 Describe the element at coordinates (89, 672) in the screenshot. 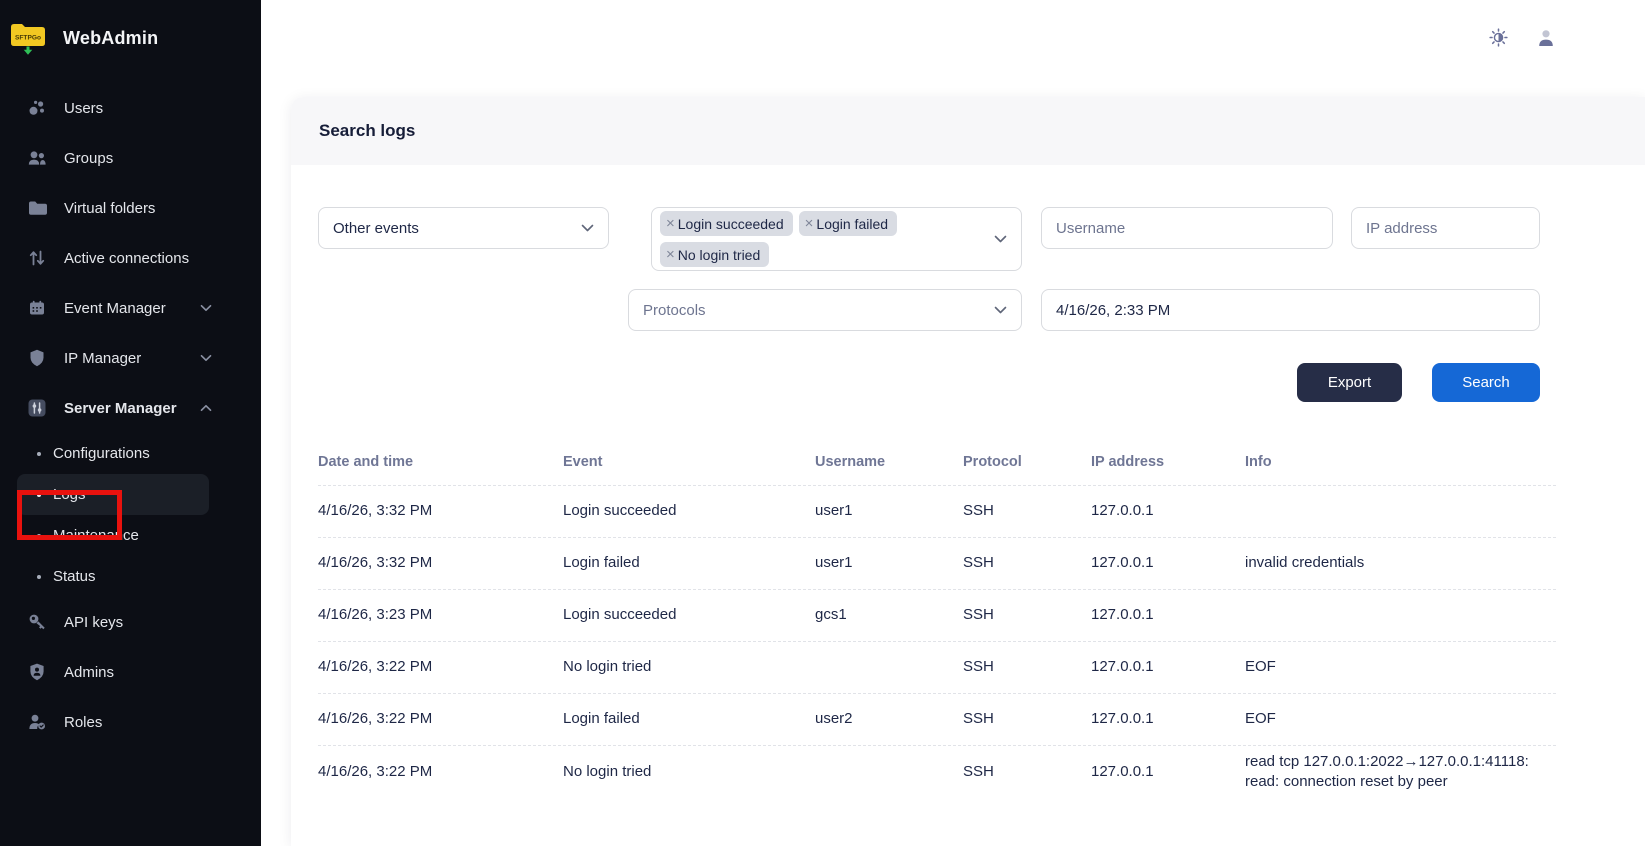

I see `sidebar-item-label: Admins` at that location.